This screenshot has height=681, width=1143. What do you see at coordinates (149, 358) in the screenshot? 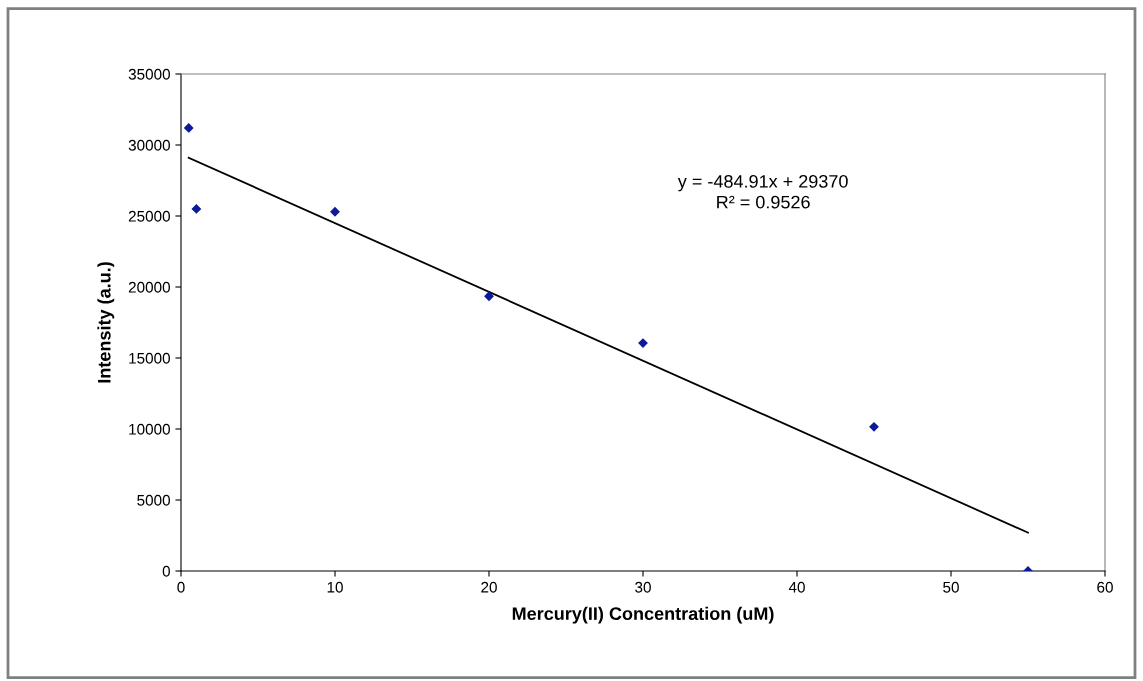
I see `y-tick-label: 15000` at bounding box center [149, 358].